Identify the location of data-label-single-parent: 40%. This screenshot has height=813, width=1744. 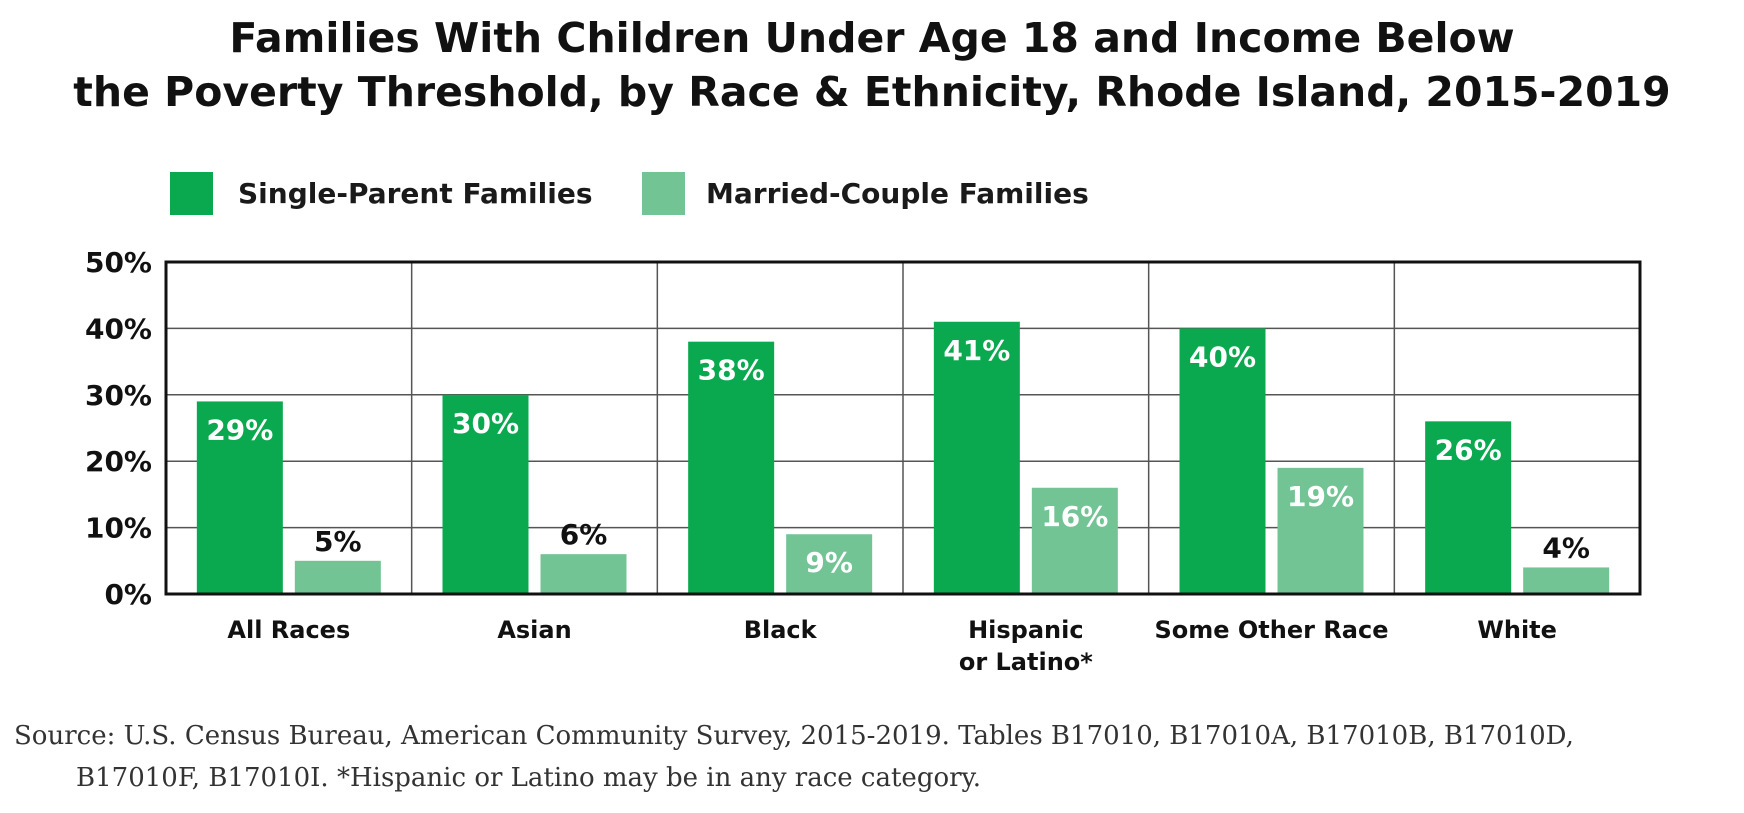
(1222, 356).